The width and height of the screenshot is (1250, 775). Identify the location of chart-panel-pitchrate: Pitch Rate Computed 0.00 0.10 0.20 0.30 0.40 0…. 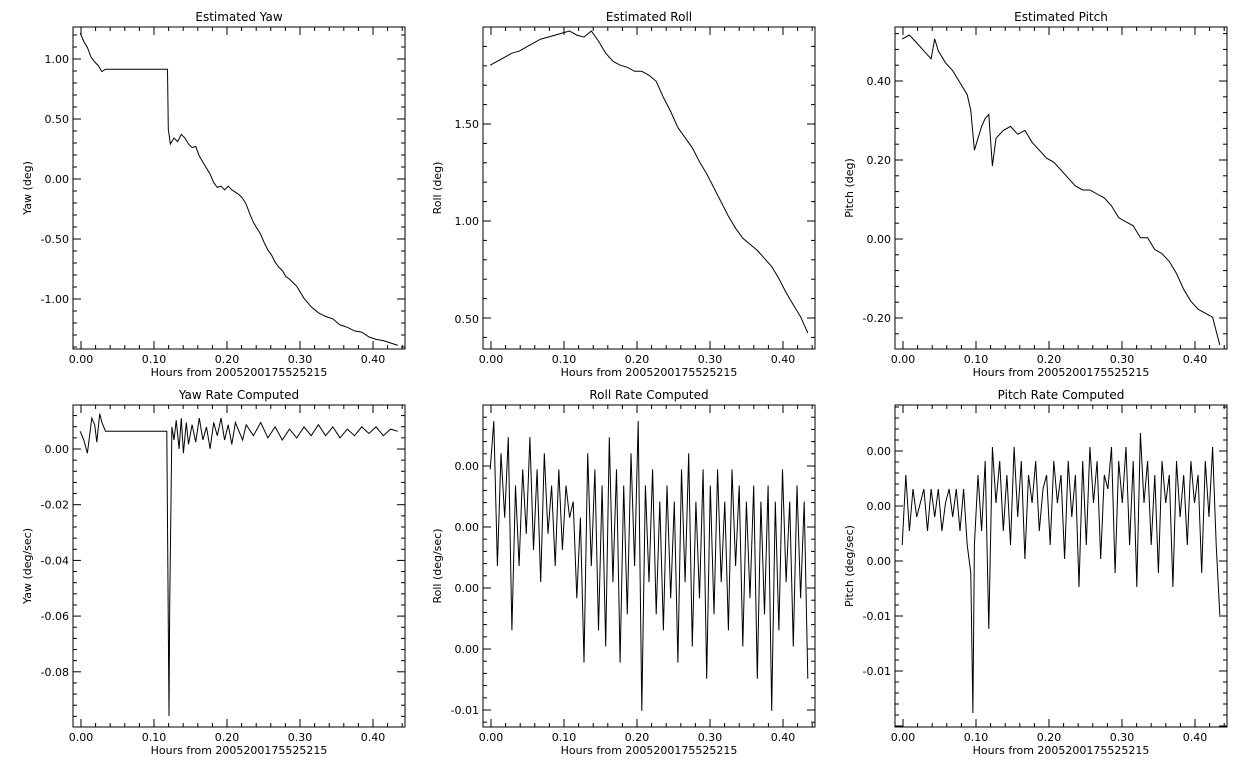
(1035, 572).